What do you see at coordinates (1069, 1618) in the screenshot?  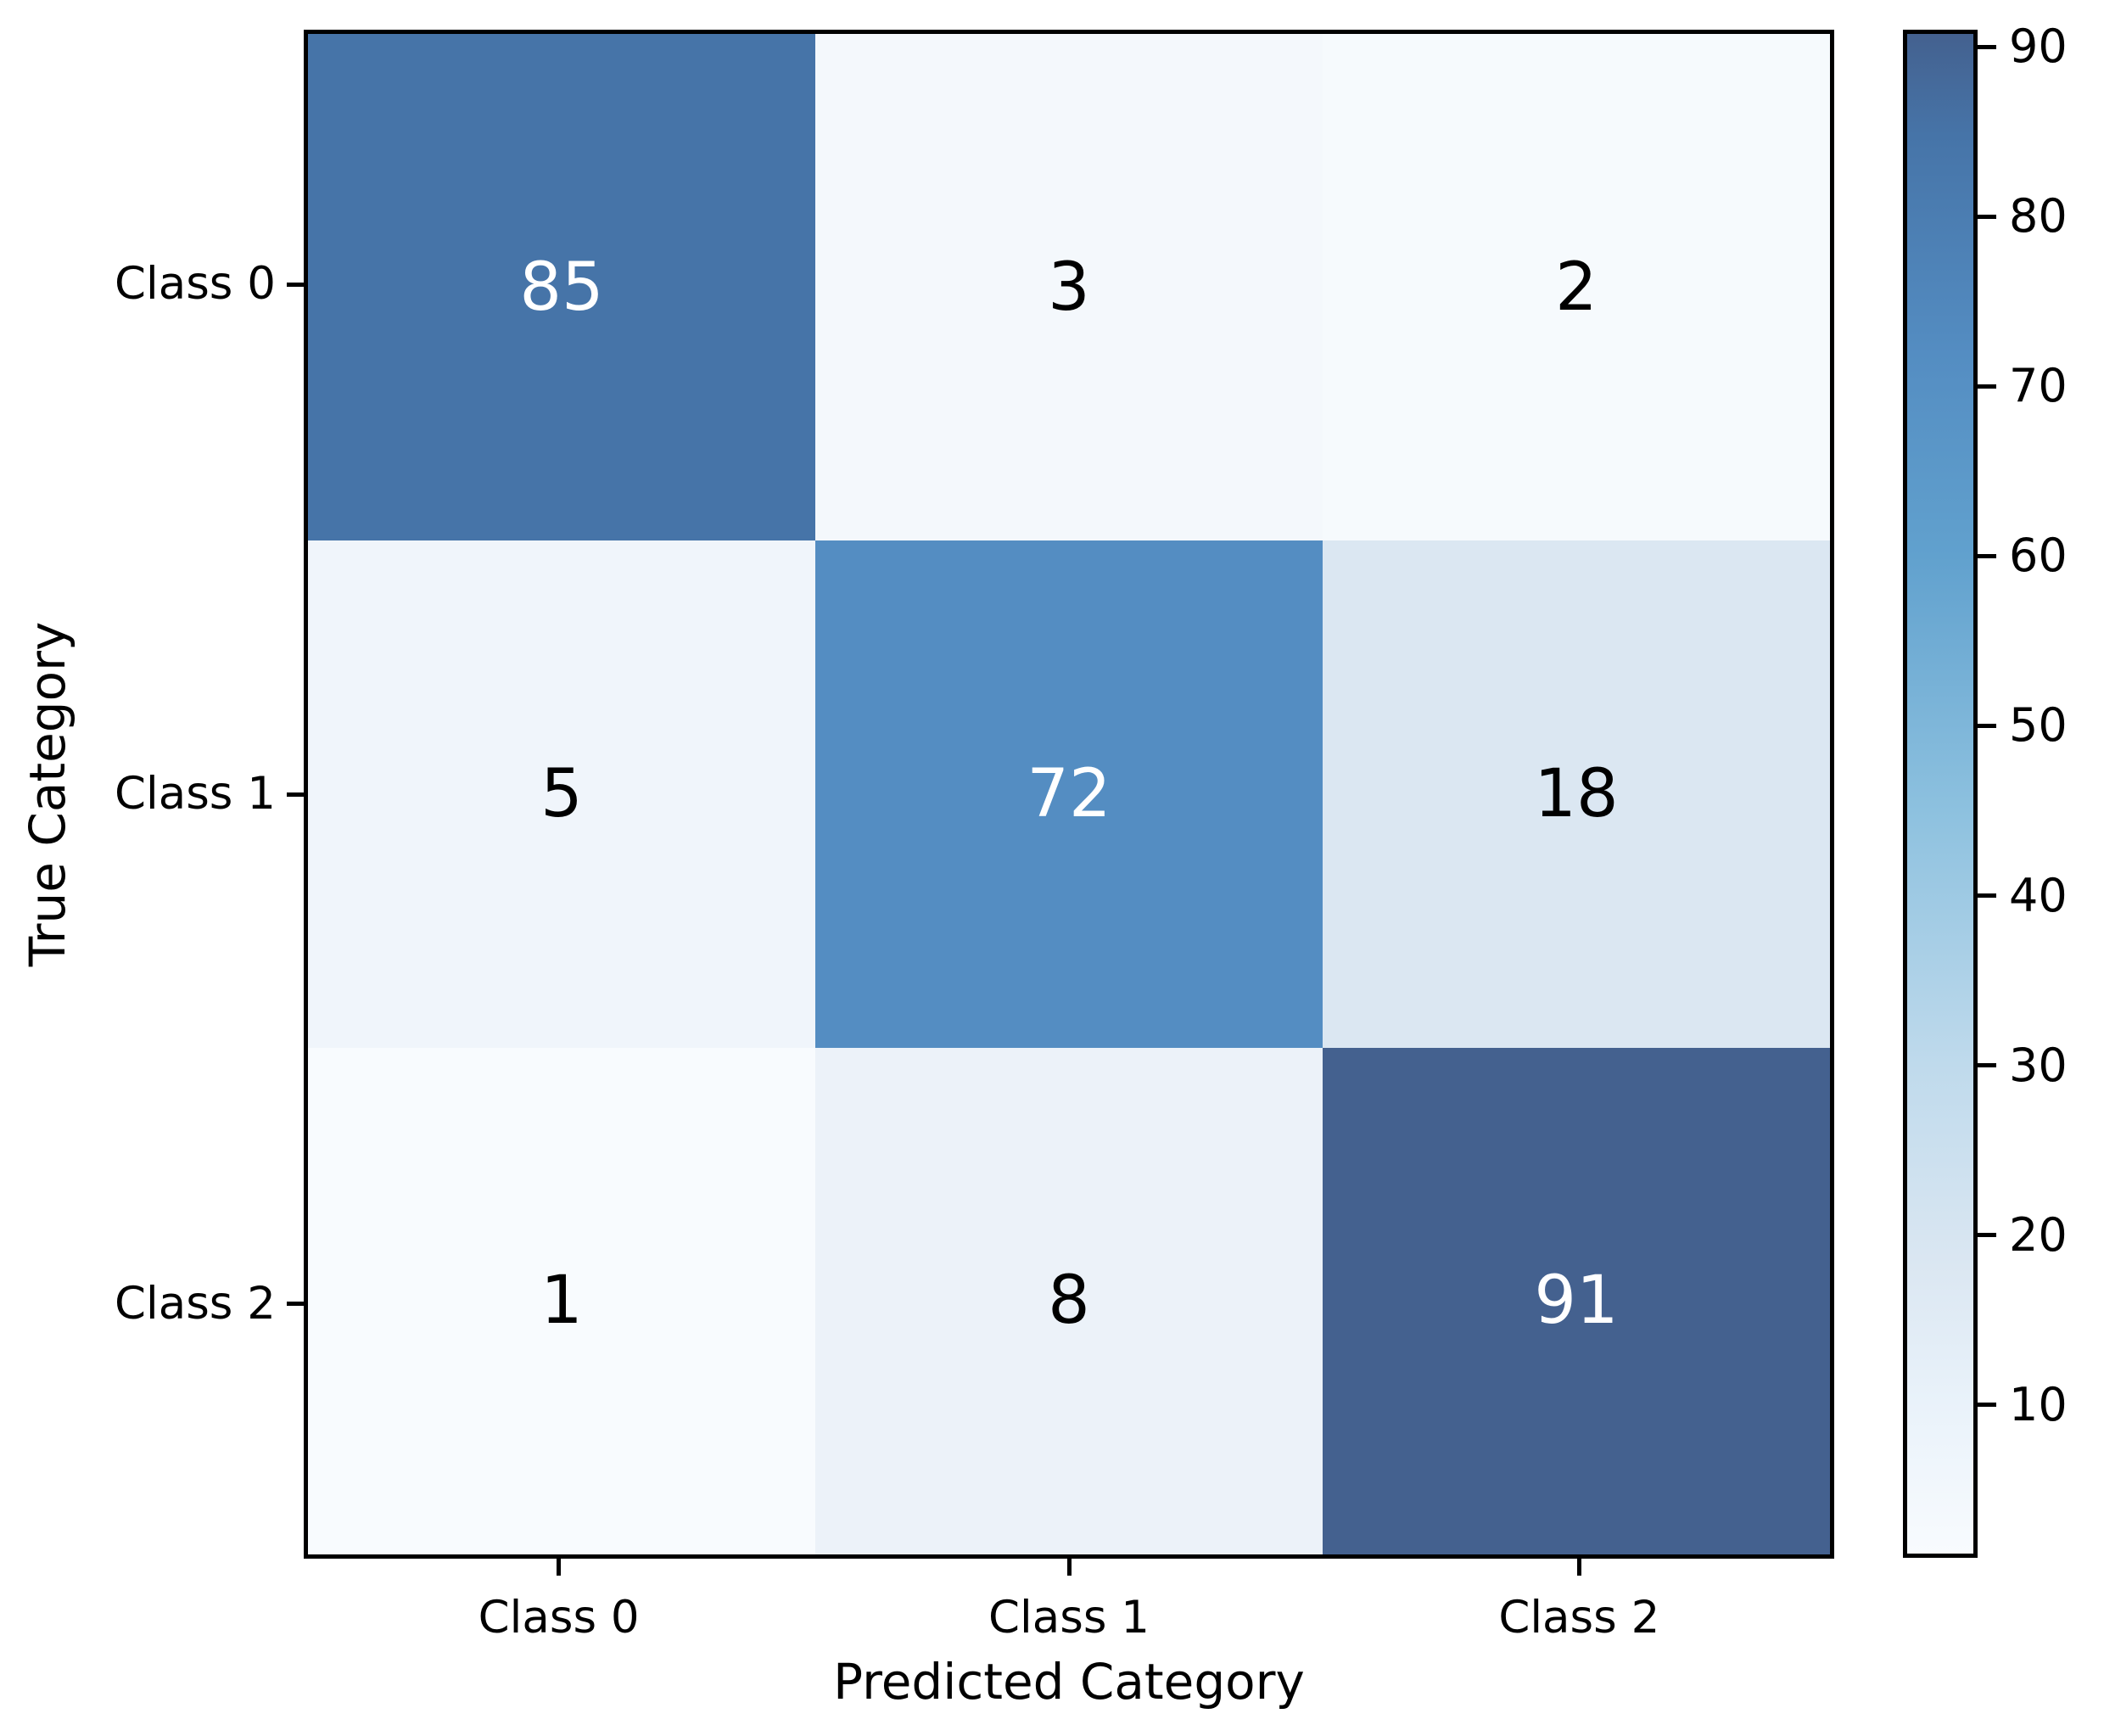 I see `x-tick-label: Class 1` at bounding box center [1069, 1618].